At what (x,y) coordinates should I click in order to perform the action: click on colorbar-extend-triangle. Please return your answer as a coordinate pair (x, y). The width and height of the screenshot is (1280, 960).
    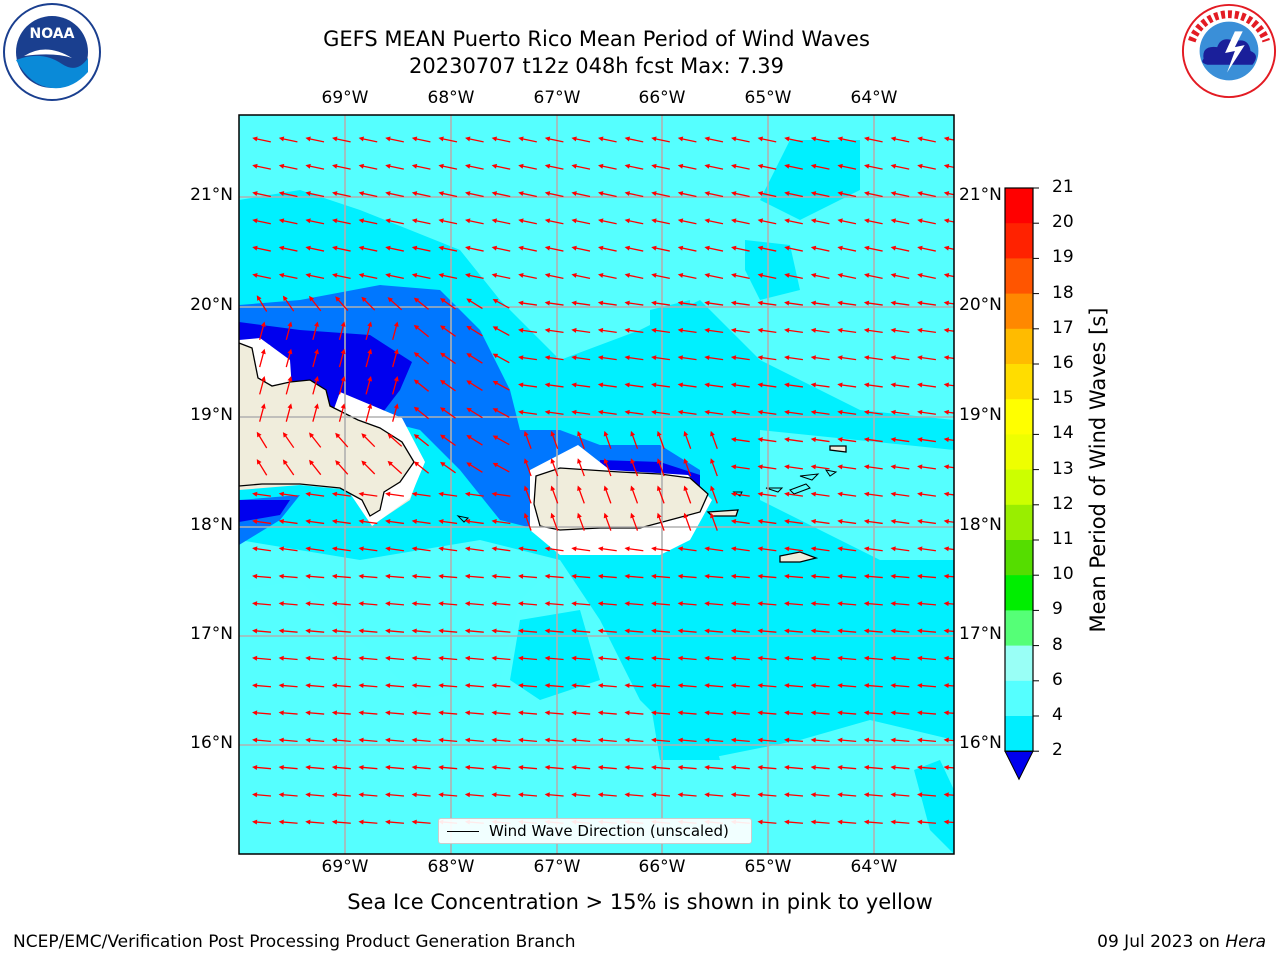
    Looking at the image, I should click on (1019, 765).